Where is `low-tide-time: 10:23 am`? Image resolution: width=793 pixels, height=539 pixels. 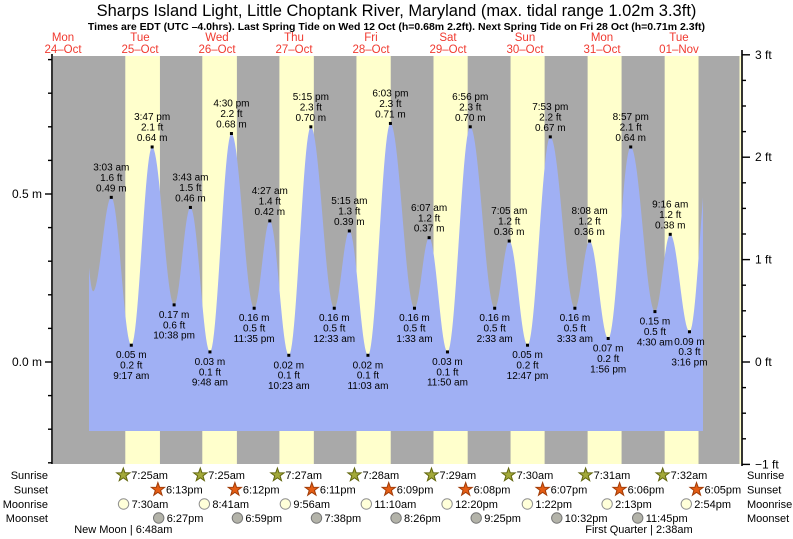 low-tide-time: 10:23 am is located at coordinates (289, 386).